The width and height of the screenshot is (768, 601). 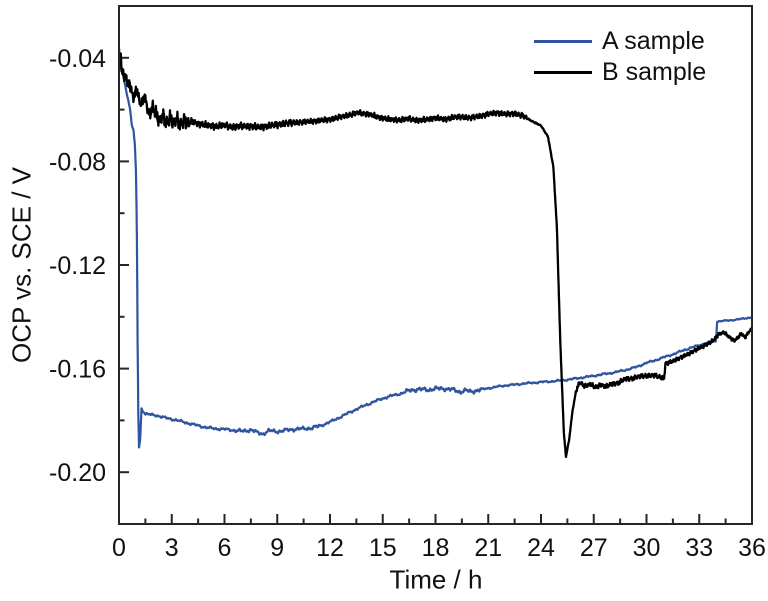 I want to click on legend-item-b-sample: B sample, so click(x=620, y=72).